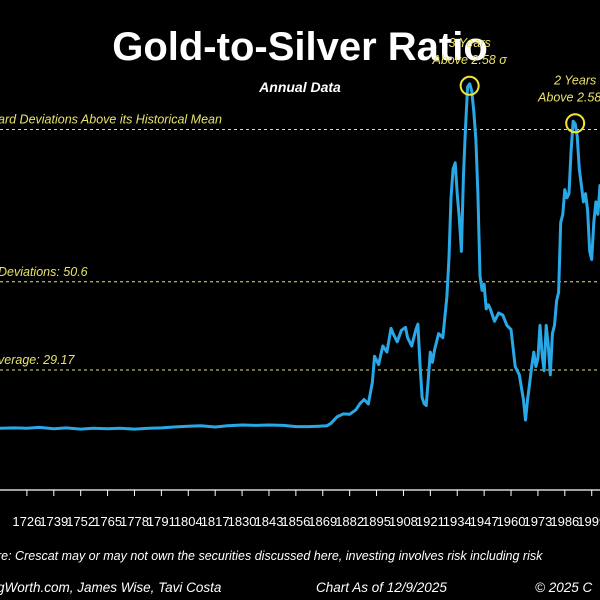 This screenshot has height=600, width=600. Describe the element at coordinates (300, 47) in the screenshot. I see `chart-title: Gold-to-Silver Ratio` at that location.